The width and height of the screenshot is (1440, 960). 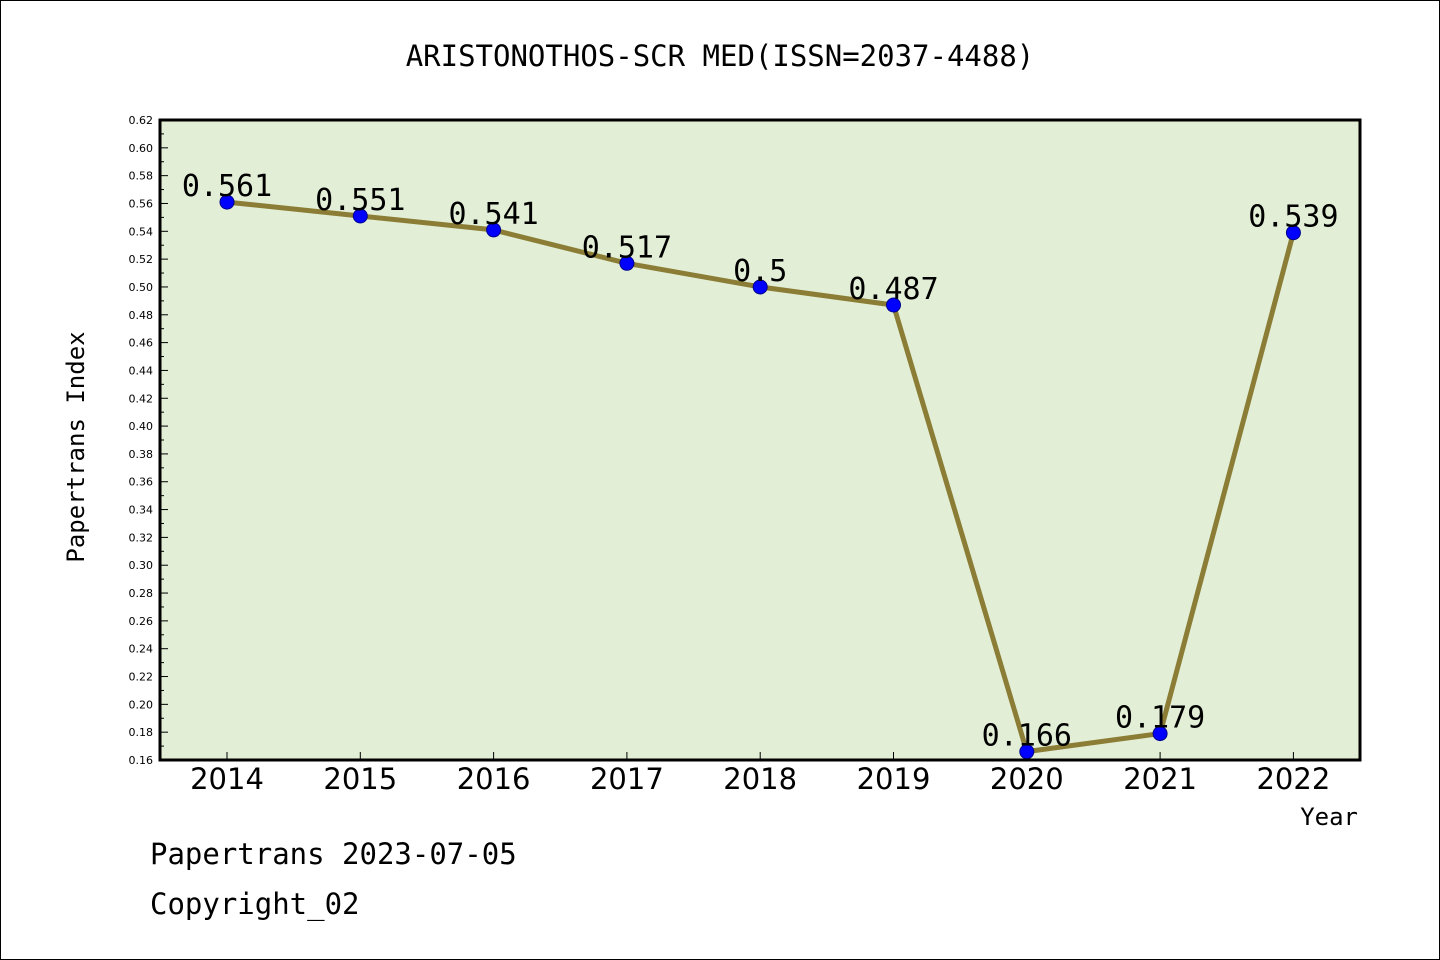 I want to click on y-tick-label: 0.40, so click(x=141, y=426).